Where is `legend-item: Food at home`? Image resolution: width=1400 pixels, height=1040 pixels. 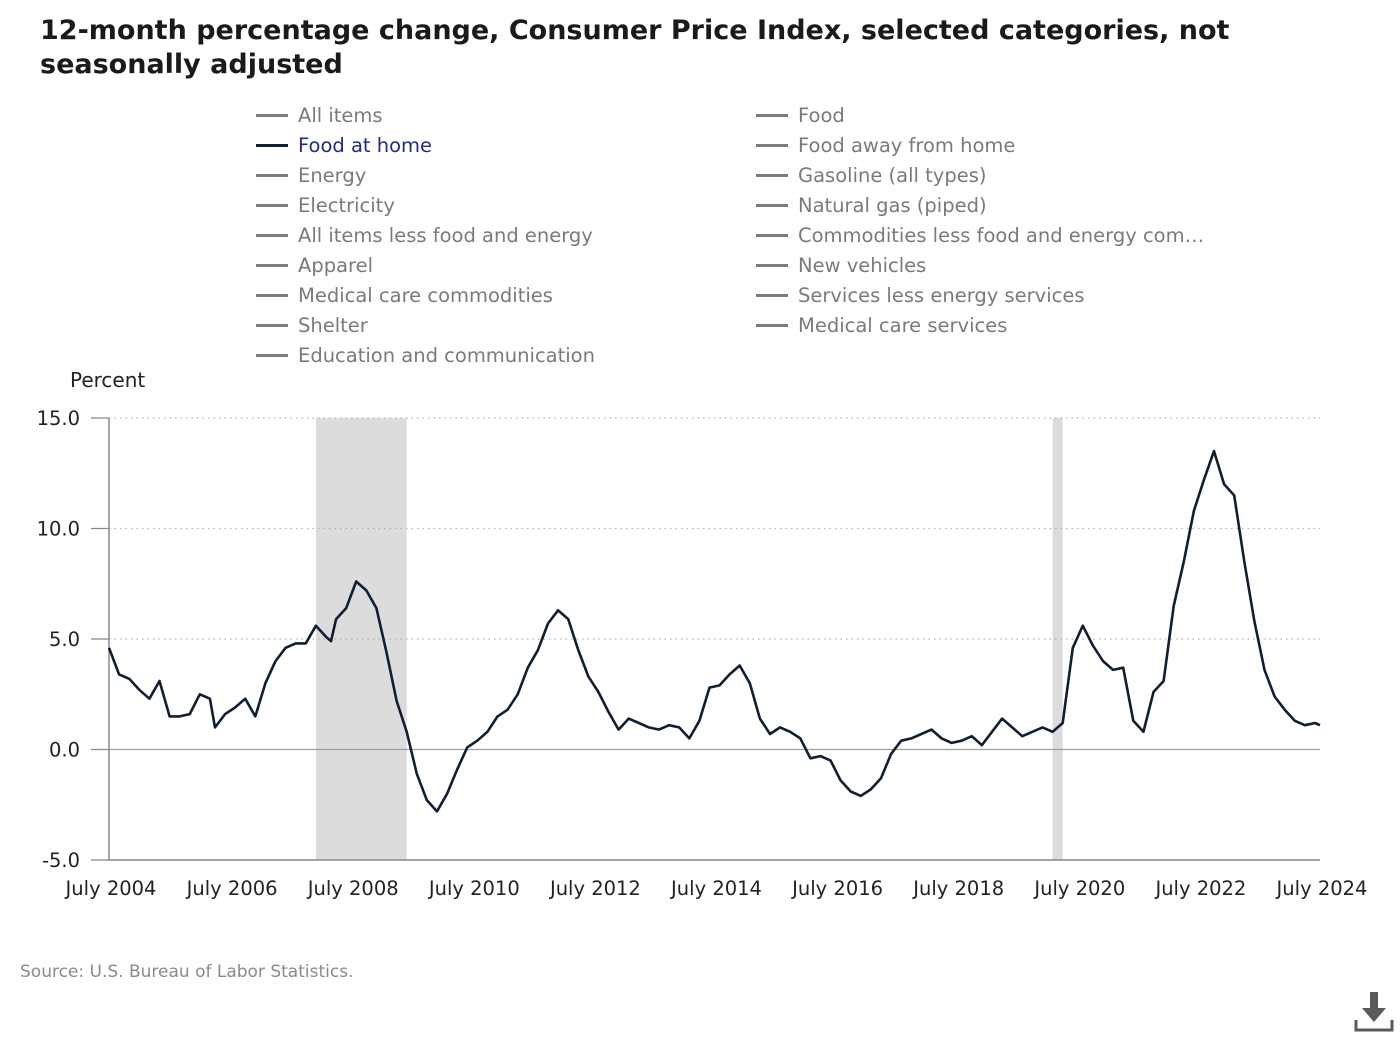
legend-item: Food at home is located at coordinates (344, 145).